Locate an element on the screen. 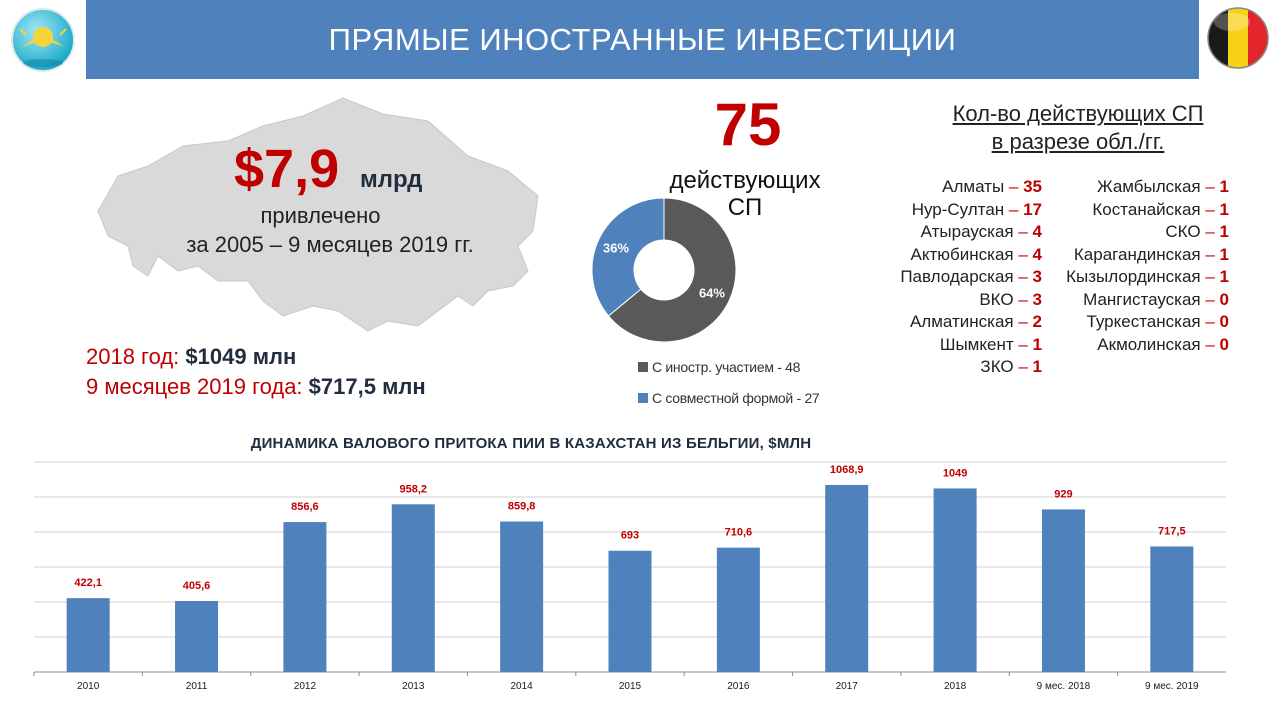  region-name: Актюбинская is located at coordinates (962, 254).